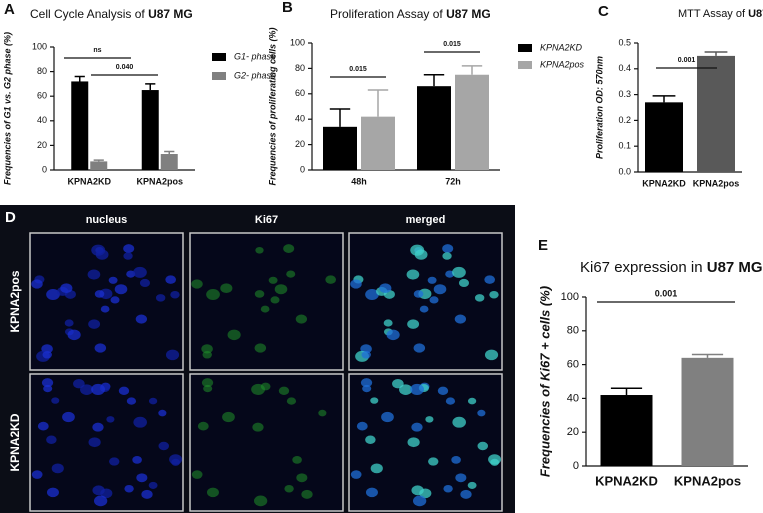 This screenshot has width=763, height=513. I want to click on title-emphasis: U87 MG, so click(468, 14).